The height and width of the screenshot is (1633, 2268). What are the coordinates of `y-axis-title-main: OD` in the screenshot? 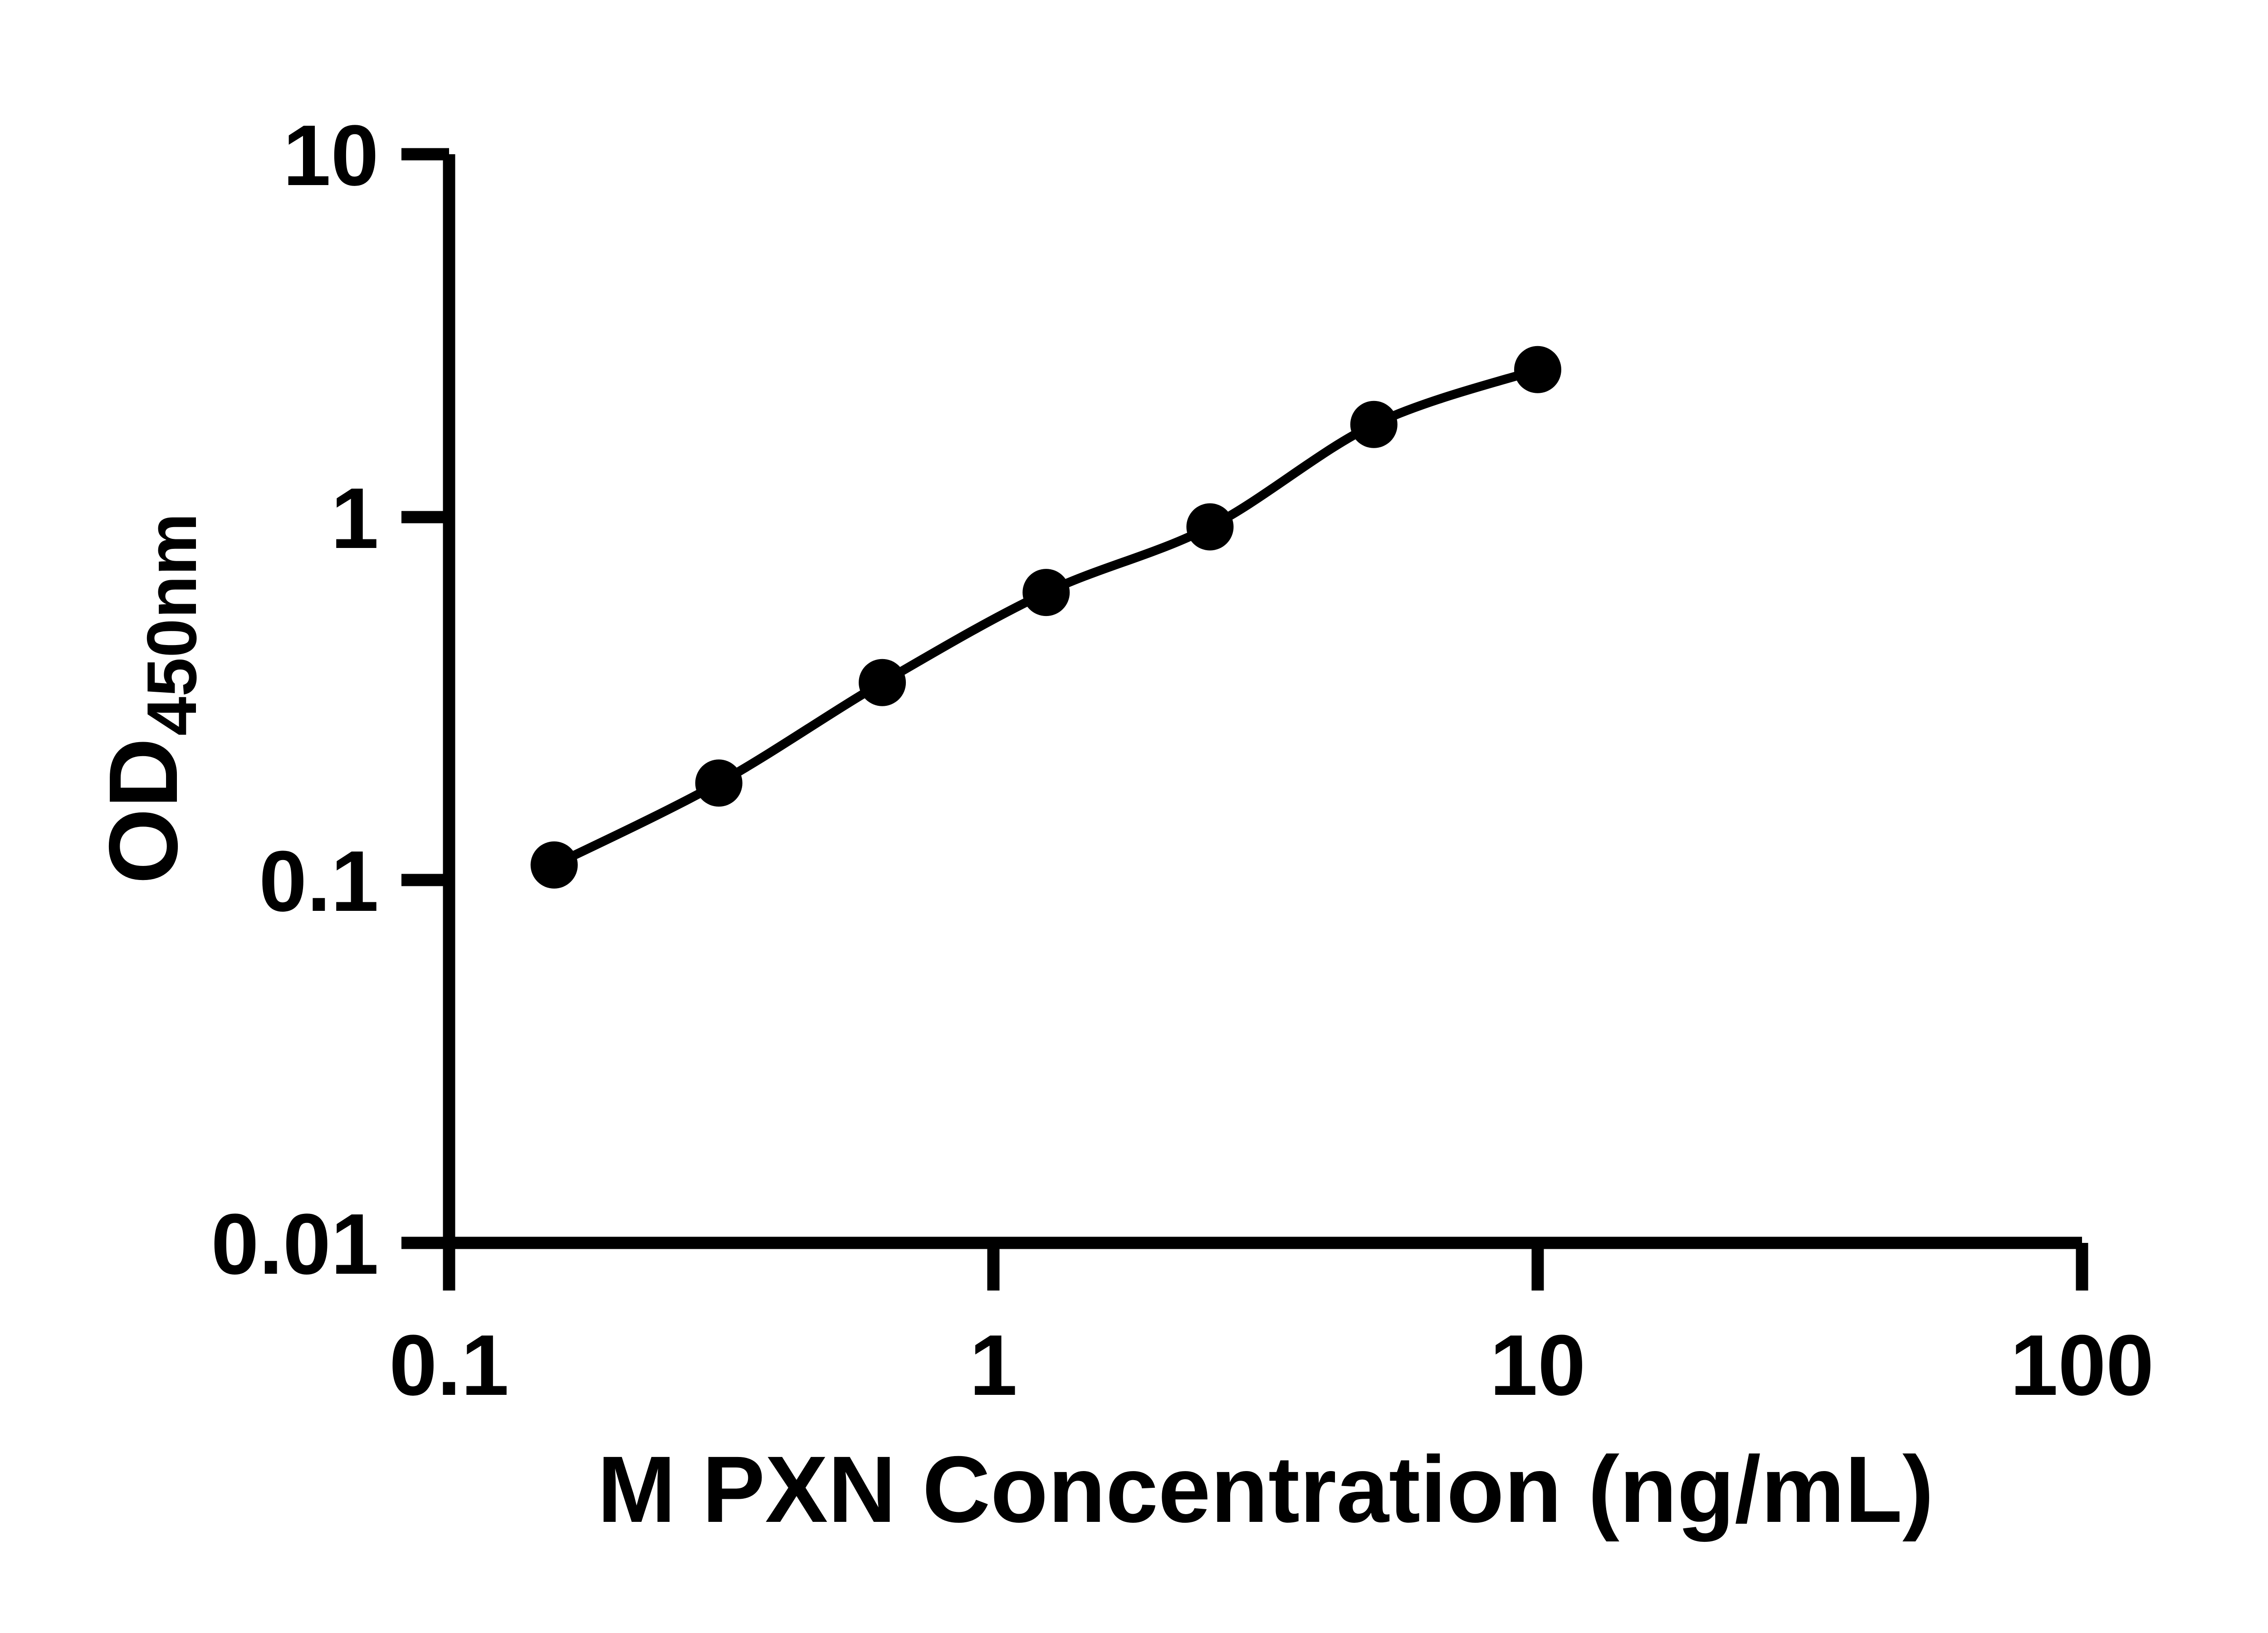 It's located at (143, 811).